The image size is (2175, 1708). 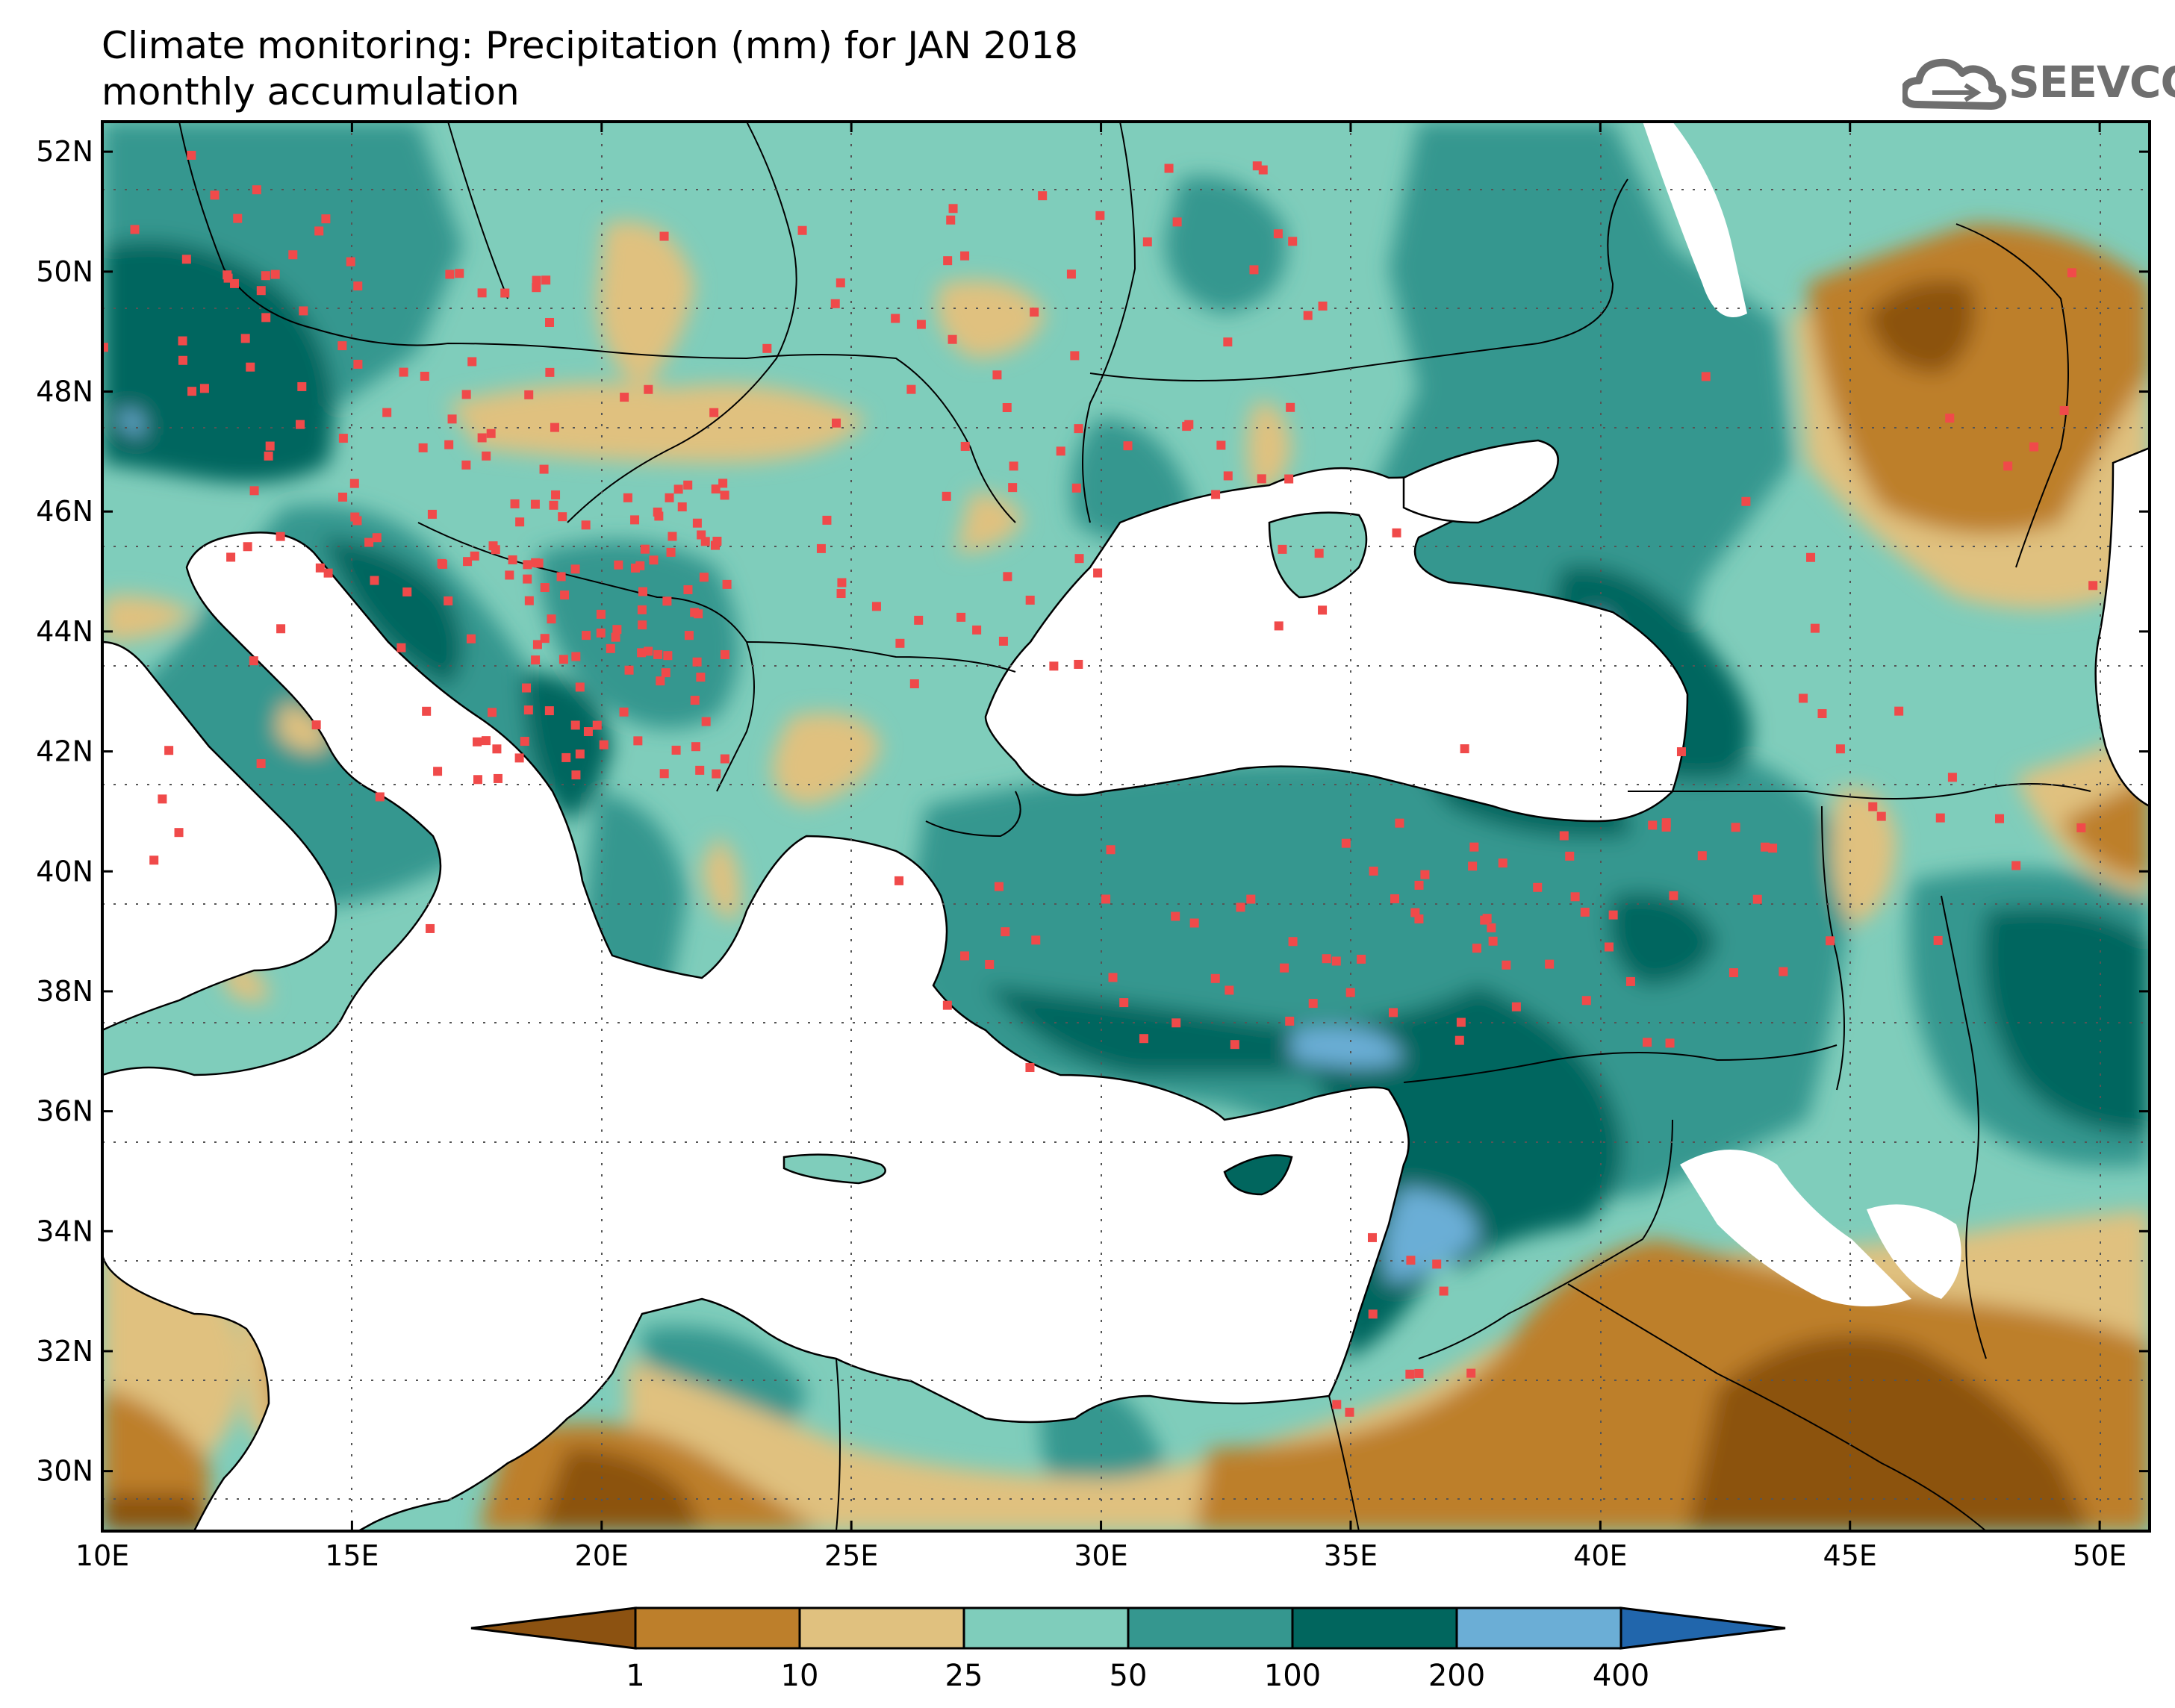 I want to click on lon-tick-label: 10E, so click(x=102, y=1555).